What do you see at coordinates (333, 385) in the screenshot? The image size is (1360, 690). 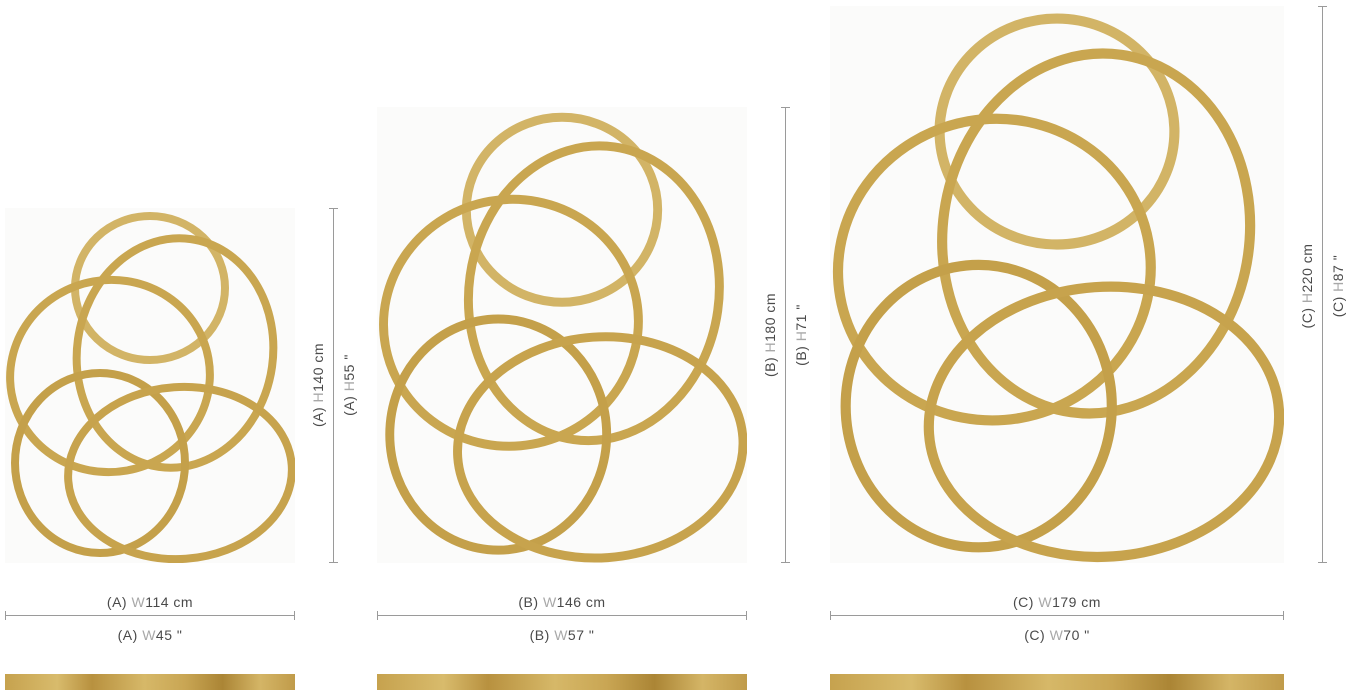 I see `height-dimension-line-a` at bounding box center [333, 385].